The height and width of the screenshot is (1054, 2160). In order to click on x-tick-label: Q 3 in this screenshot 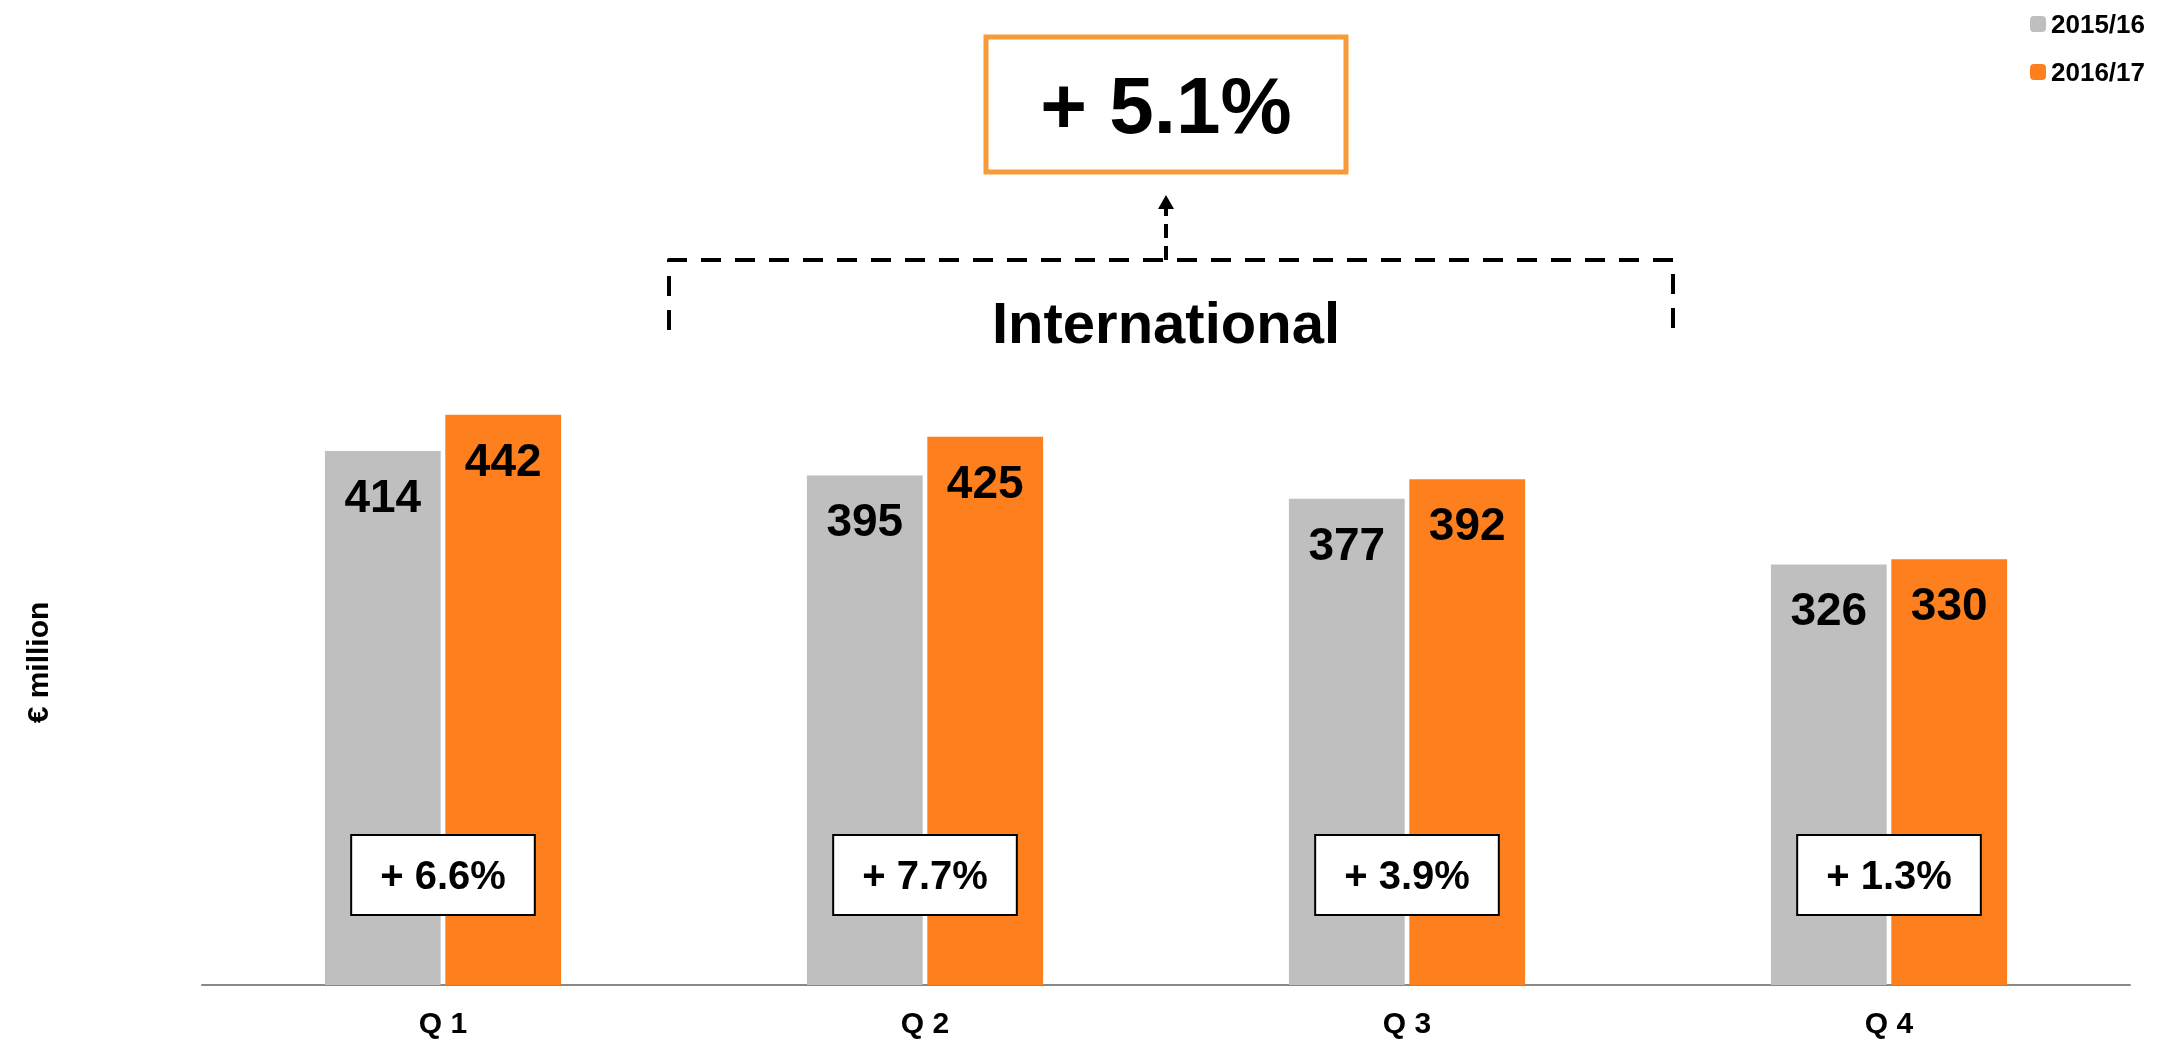, I will do `click(1407, 1022)`.